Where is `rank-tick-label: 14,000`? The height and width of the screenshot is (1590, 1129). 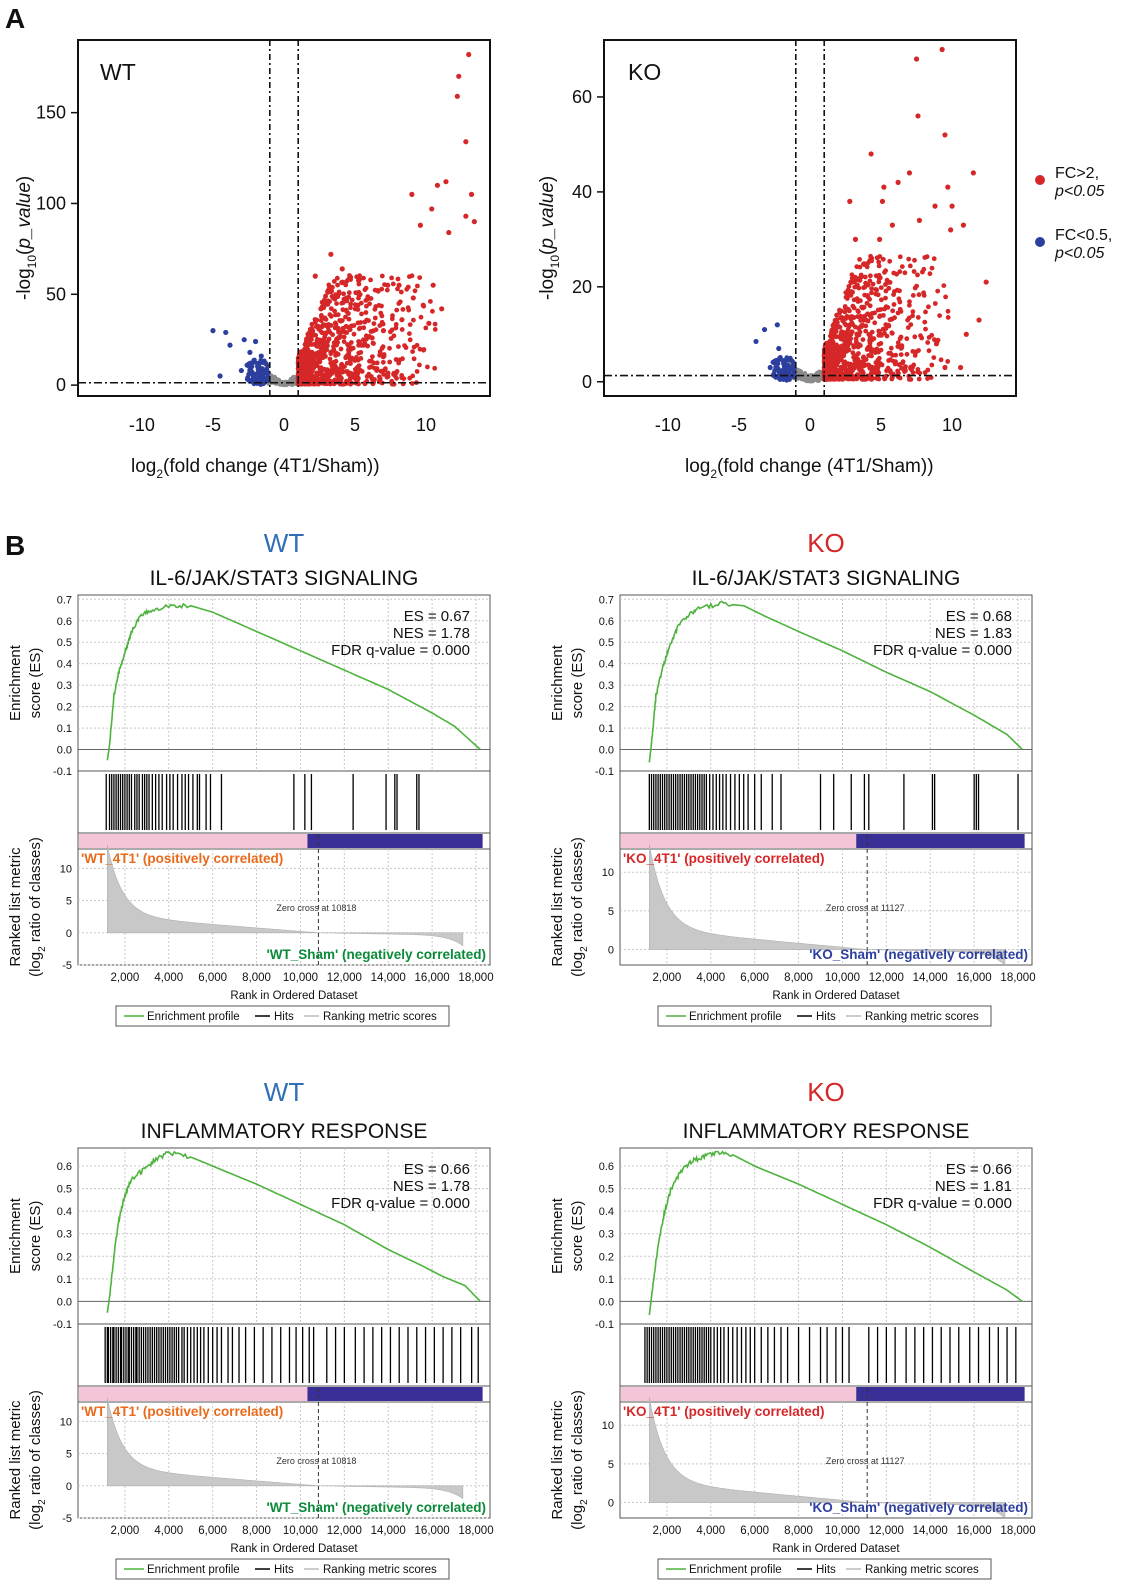 rank-tick-label: 14,000 is located at coordinates (388, 978).